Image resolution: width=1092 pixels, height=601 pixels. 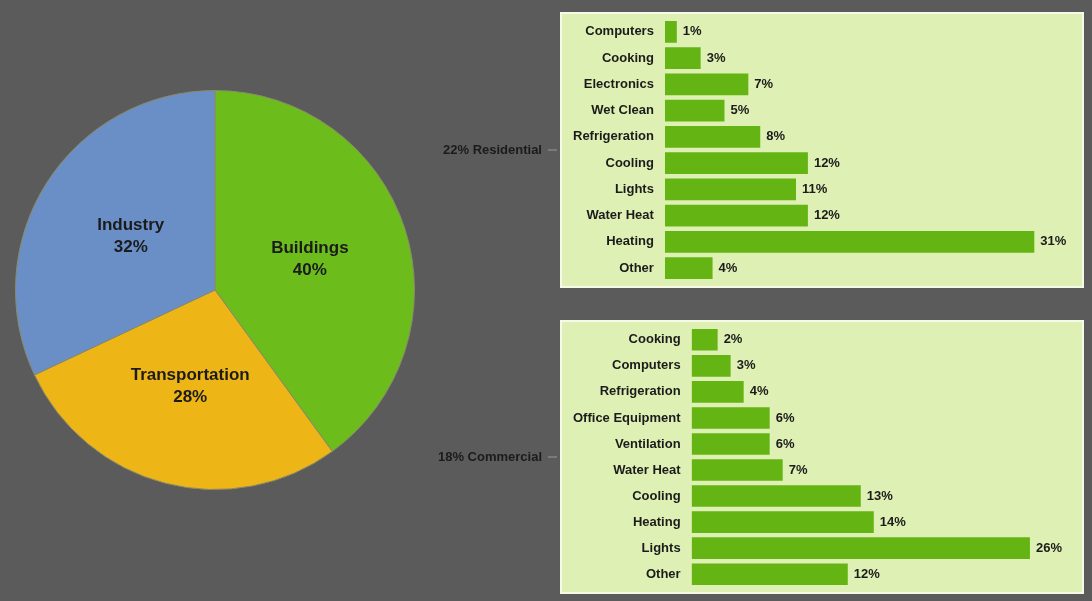 I want to click on data-label: 2%, so click(x=733, y=339).